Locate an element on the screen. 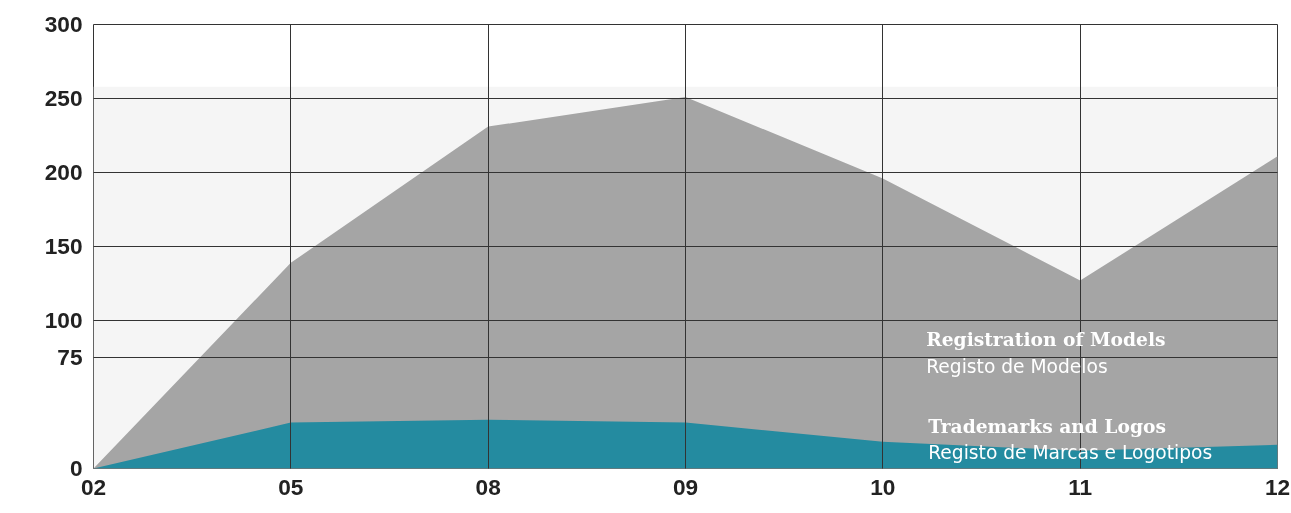 This screenshot has height=513, width=1291. y-tick-label: 75 is located at coordinates (70, 357).